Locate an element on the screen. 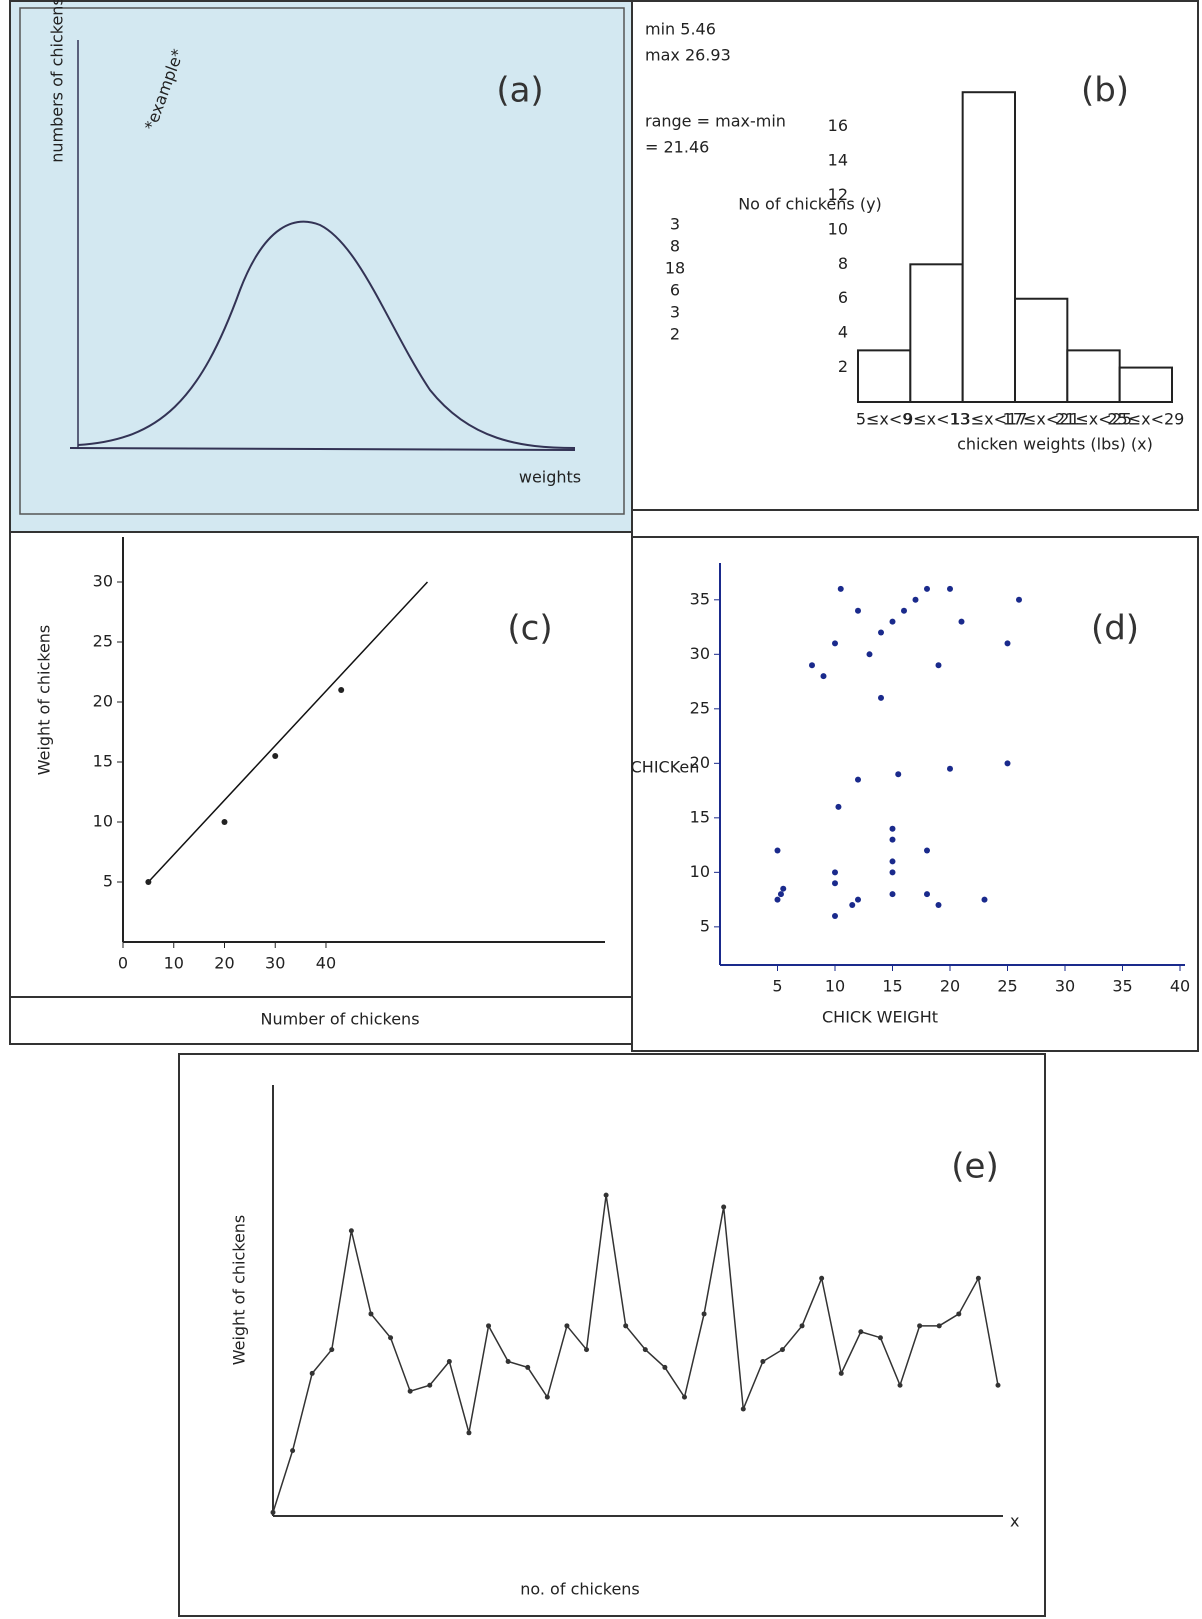 The image size is (1202, 1619). x-tick-label: 10 is located at coordinates (174, 963).